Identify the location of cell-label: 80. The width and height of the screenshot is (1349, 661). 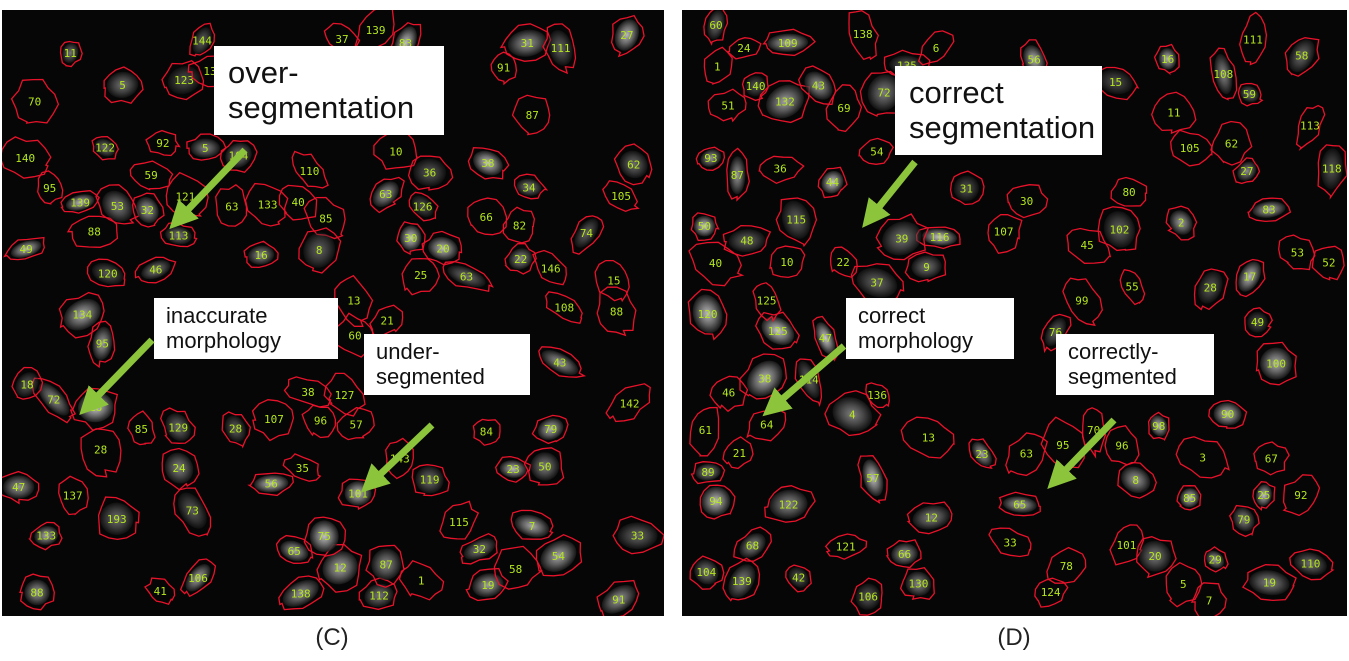
(1128, 192).